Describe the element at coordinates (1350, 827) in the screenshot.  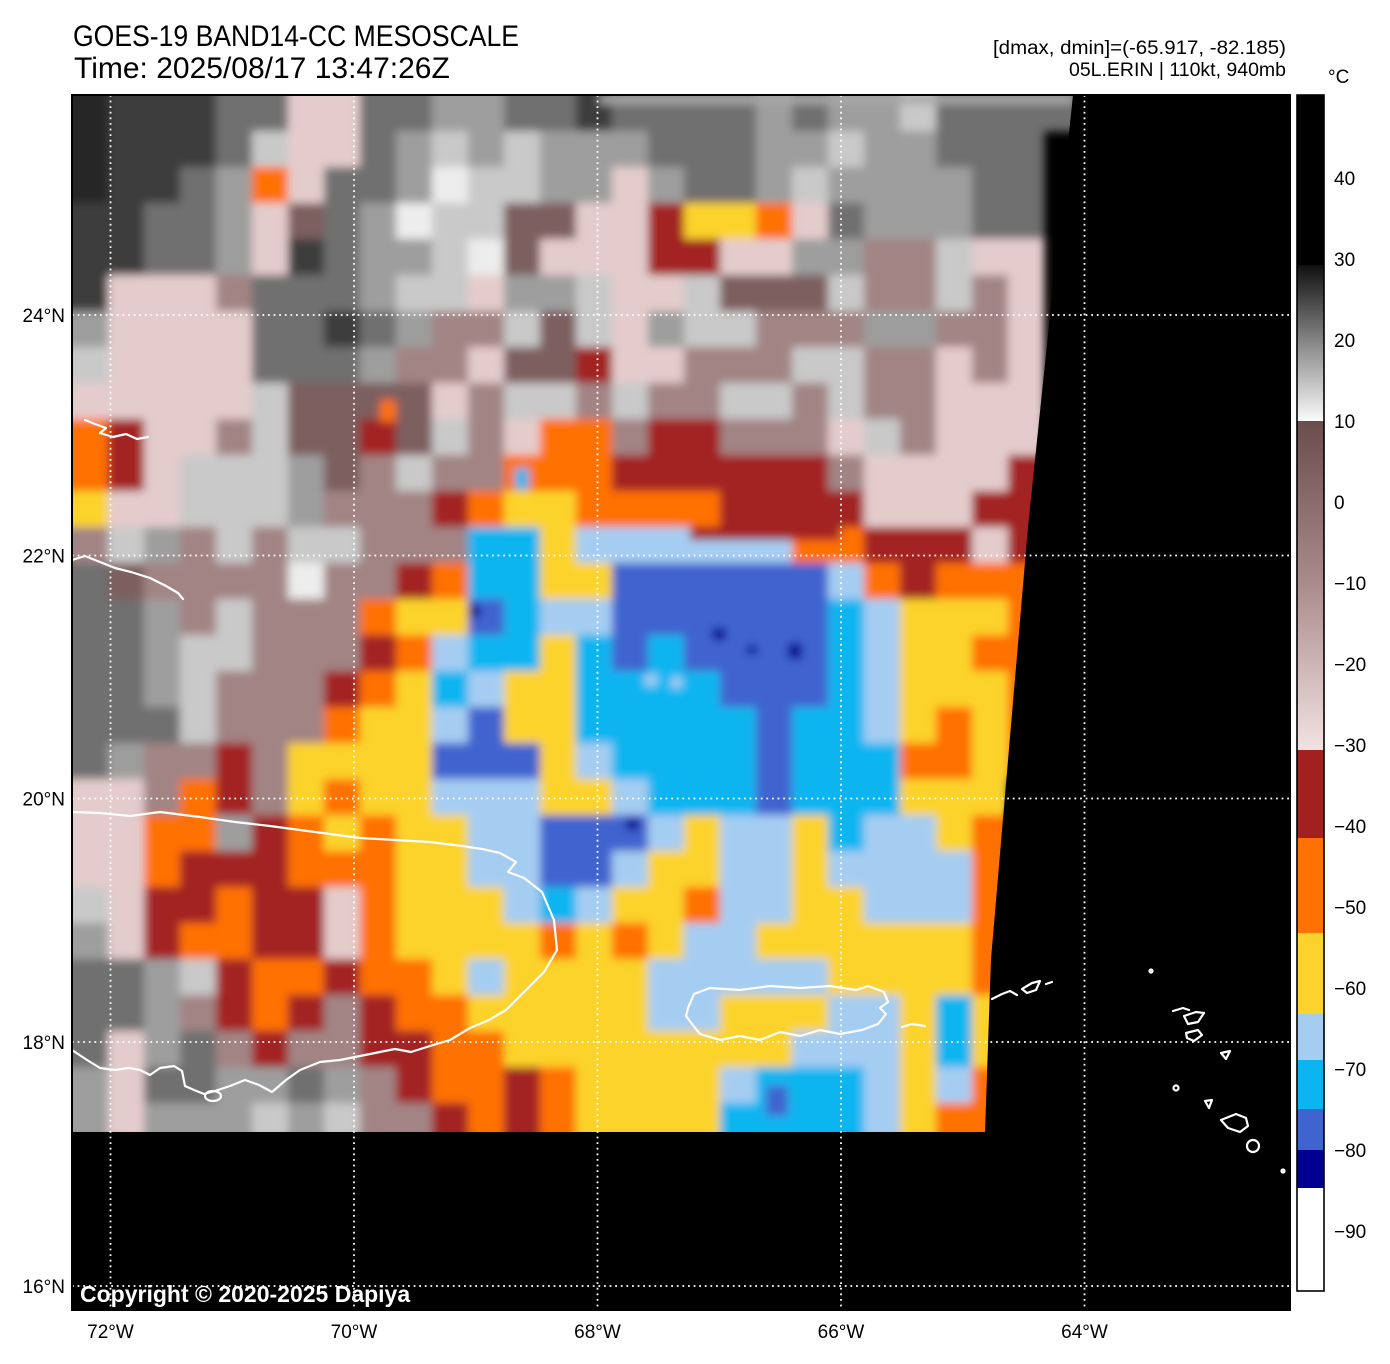
I see `svg-text: −40` at that location.